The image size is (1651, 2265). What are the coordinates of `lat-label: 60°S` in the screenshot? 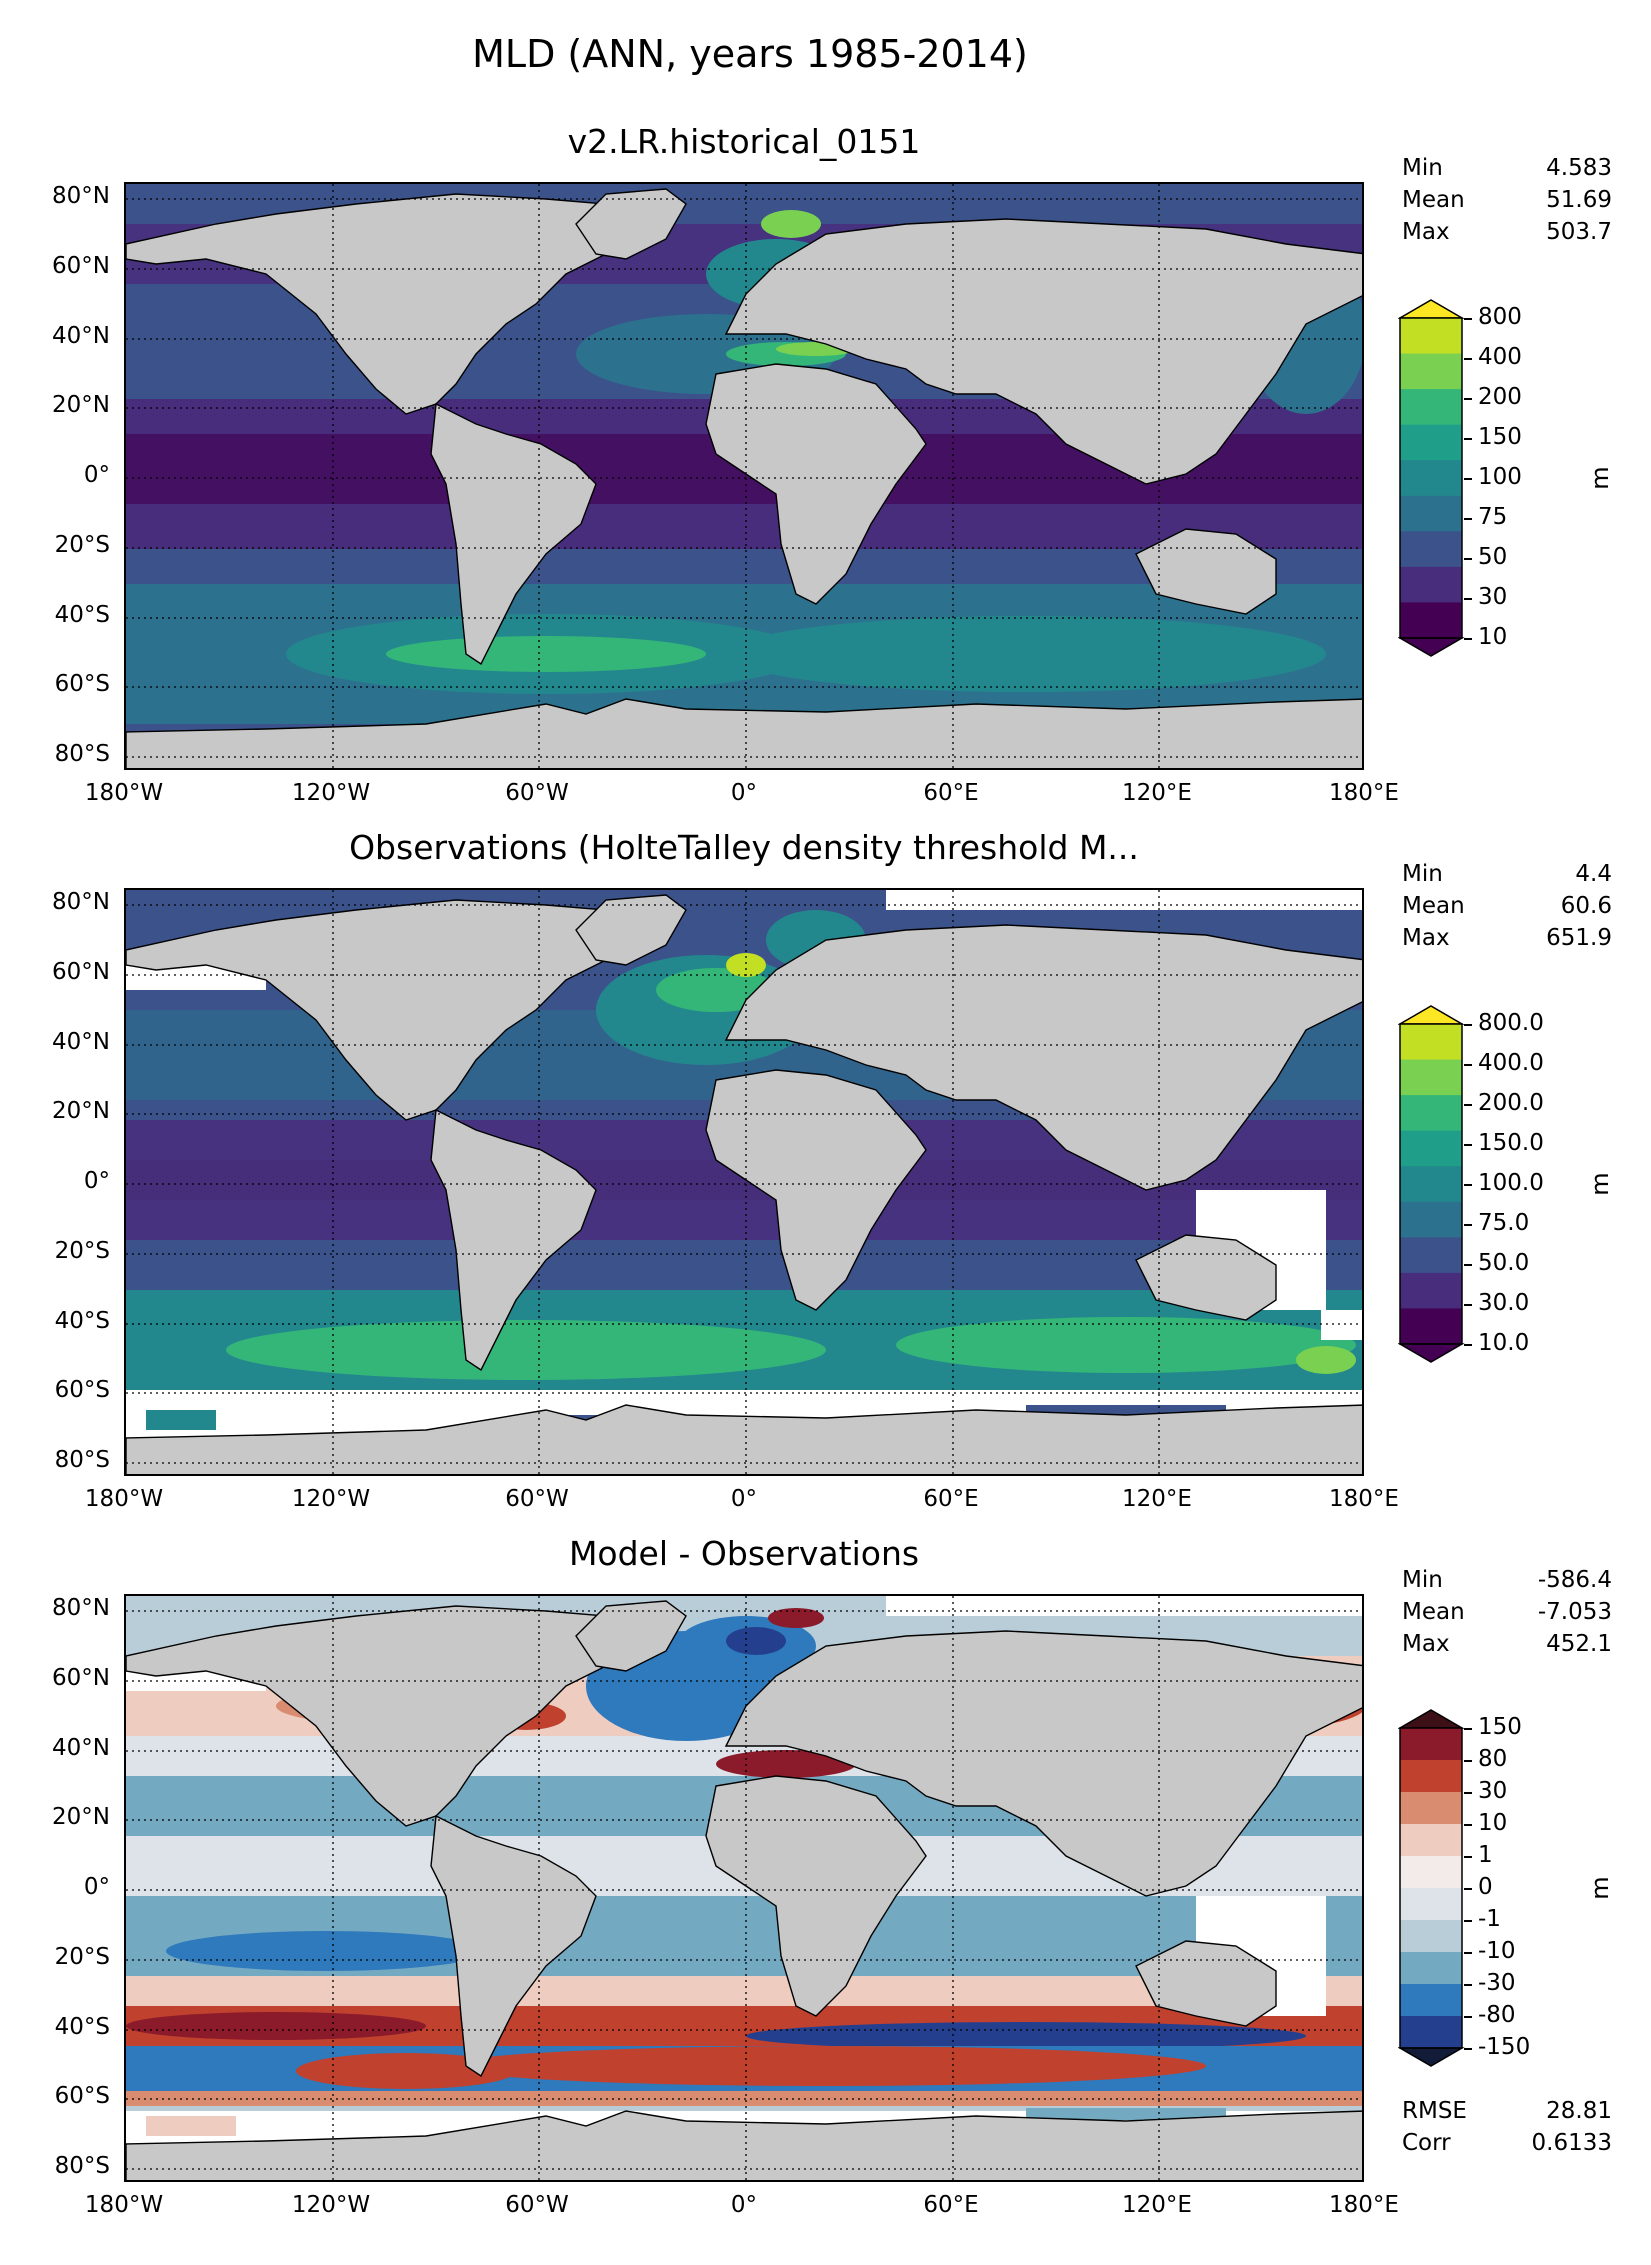 It's located at (82, 684).